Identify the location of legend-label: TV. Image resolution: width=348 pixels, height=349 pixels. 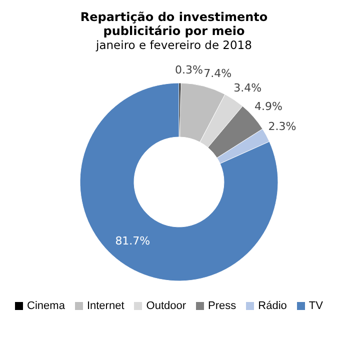
(315, 306).